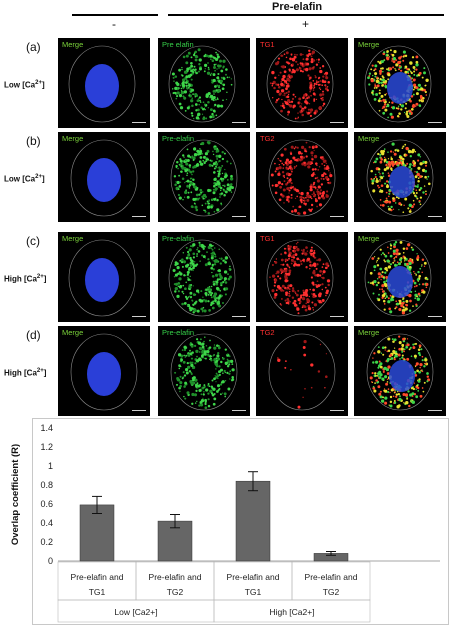 Image resolution: width=452 pixels, height=627 pixels. I want to click on minus-group-line, so click(115, 15).